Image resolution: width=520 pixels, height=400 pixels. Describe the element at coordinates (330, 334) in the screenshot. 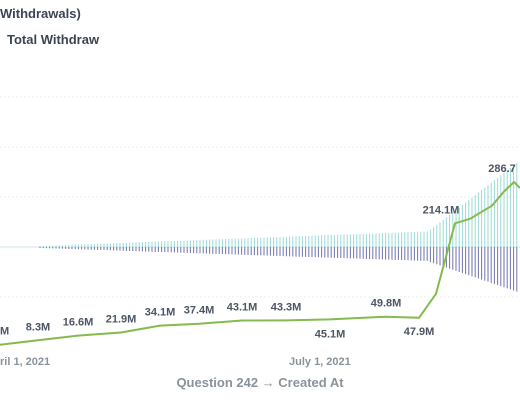

I see `data-label-8: 45.1M` at that location.